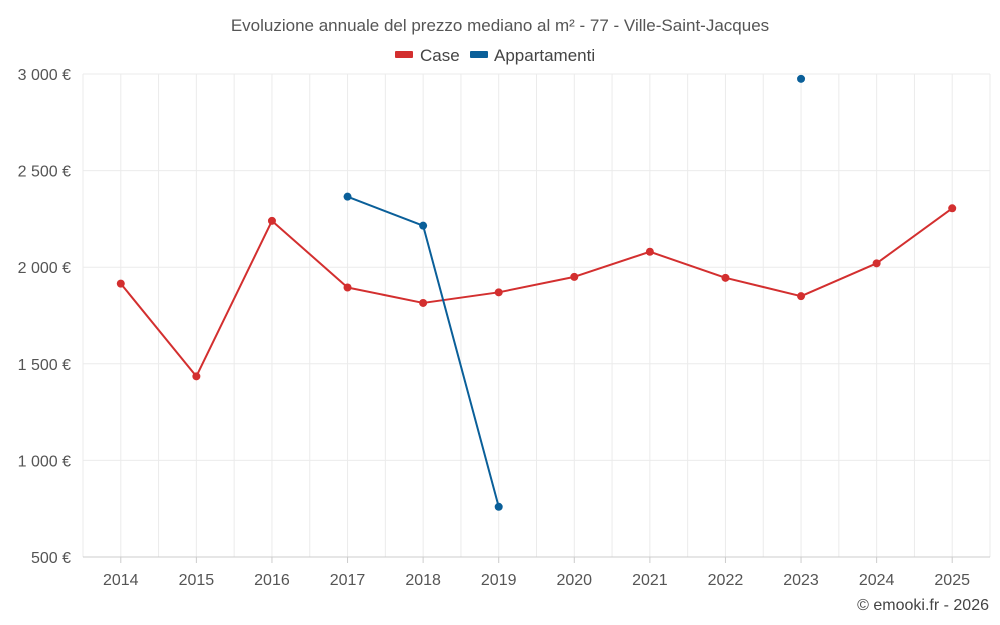  What do you see at coordinates (440, 55) in the screenshot?
I see `legend-label: Case` at bounding box center [440, 55].